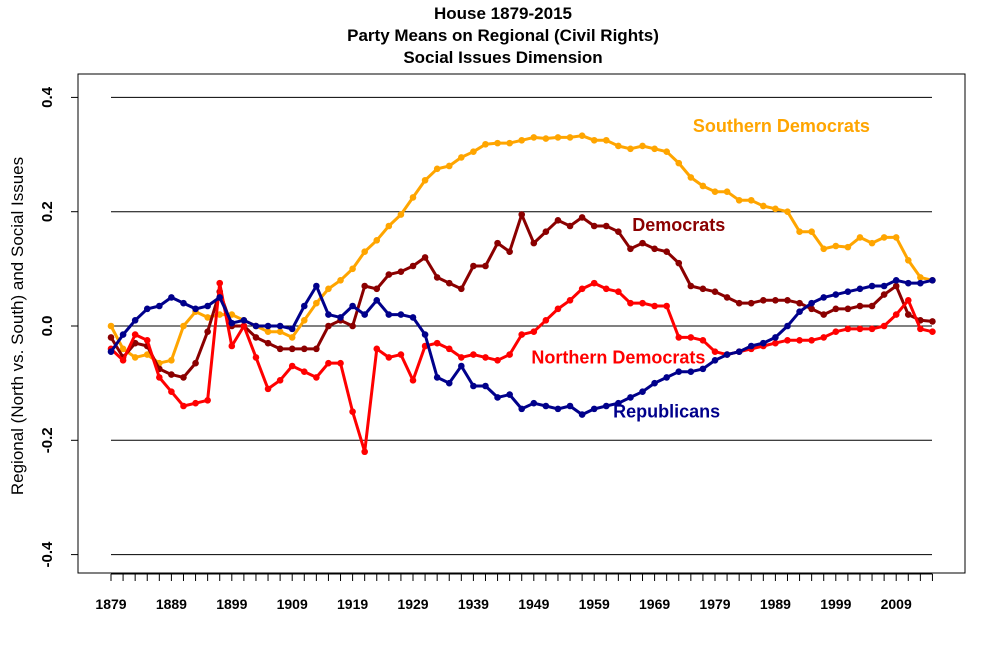  Describe the element at coordinates (533, 604) in the screenshot. I see `x-tick-label: 1949` at that location.